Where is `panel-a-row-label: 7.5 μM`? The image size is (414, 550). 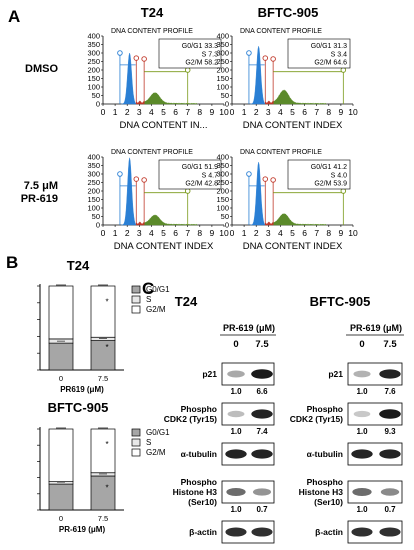 panel-a-row-label: 7.5 μM is located at coordinates (41, 186).